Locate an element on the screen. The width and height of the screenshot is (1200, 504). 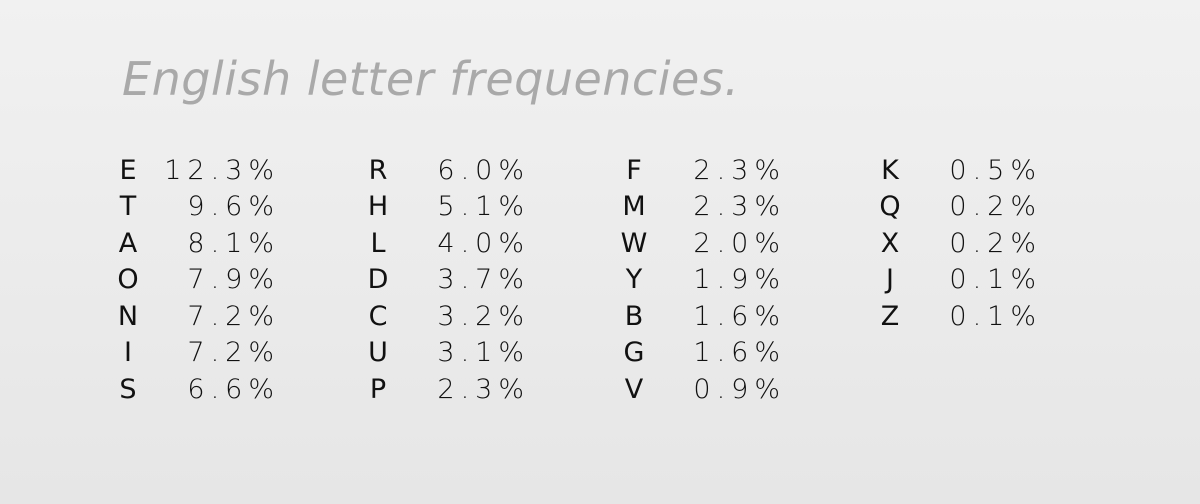
frequency-value: 3.2% is located at coordinates (483, 316).